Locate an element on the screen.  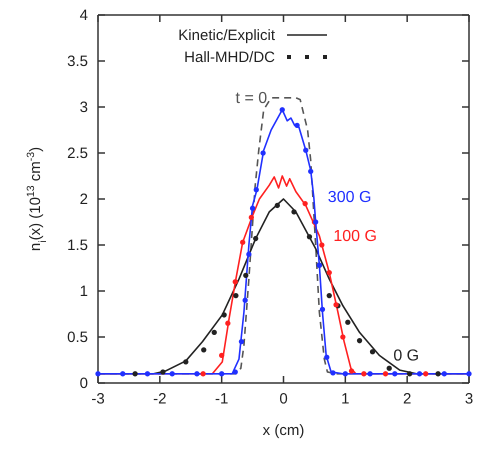
y-tick-label: 1.5 is located at coordinates (77, 245).